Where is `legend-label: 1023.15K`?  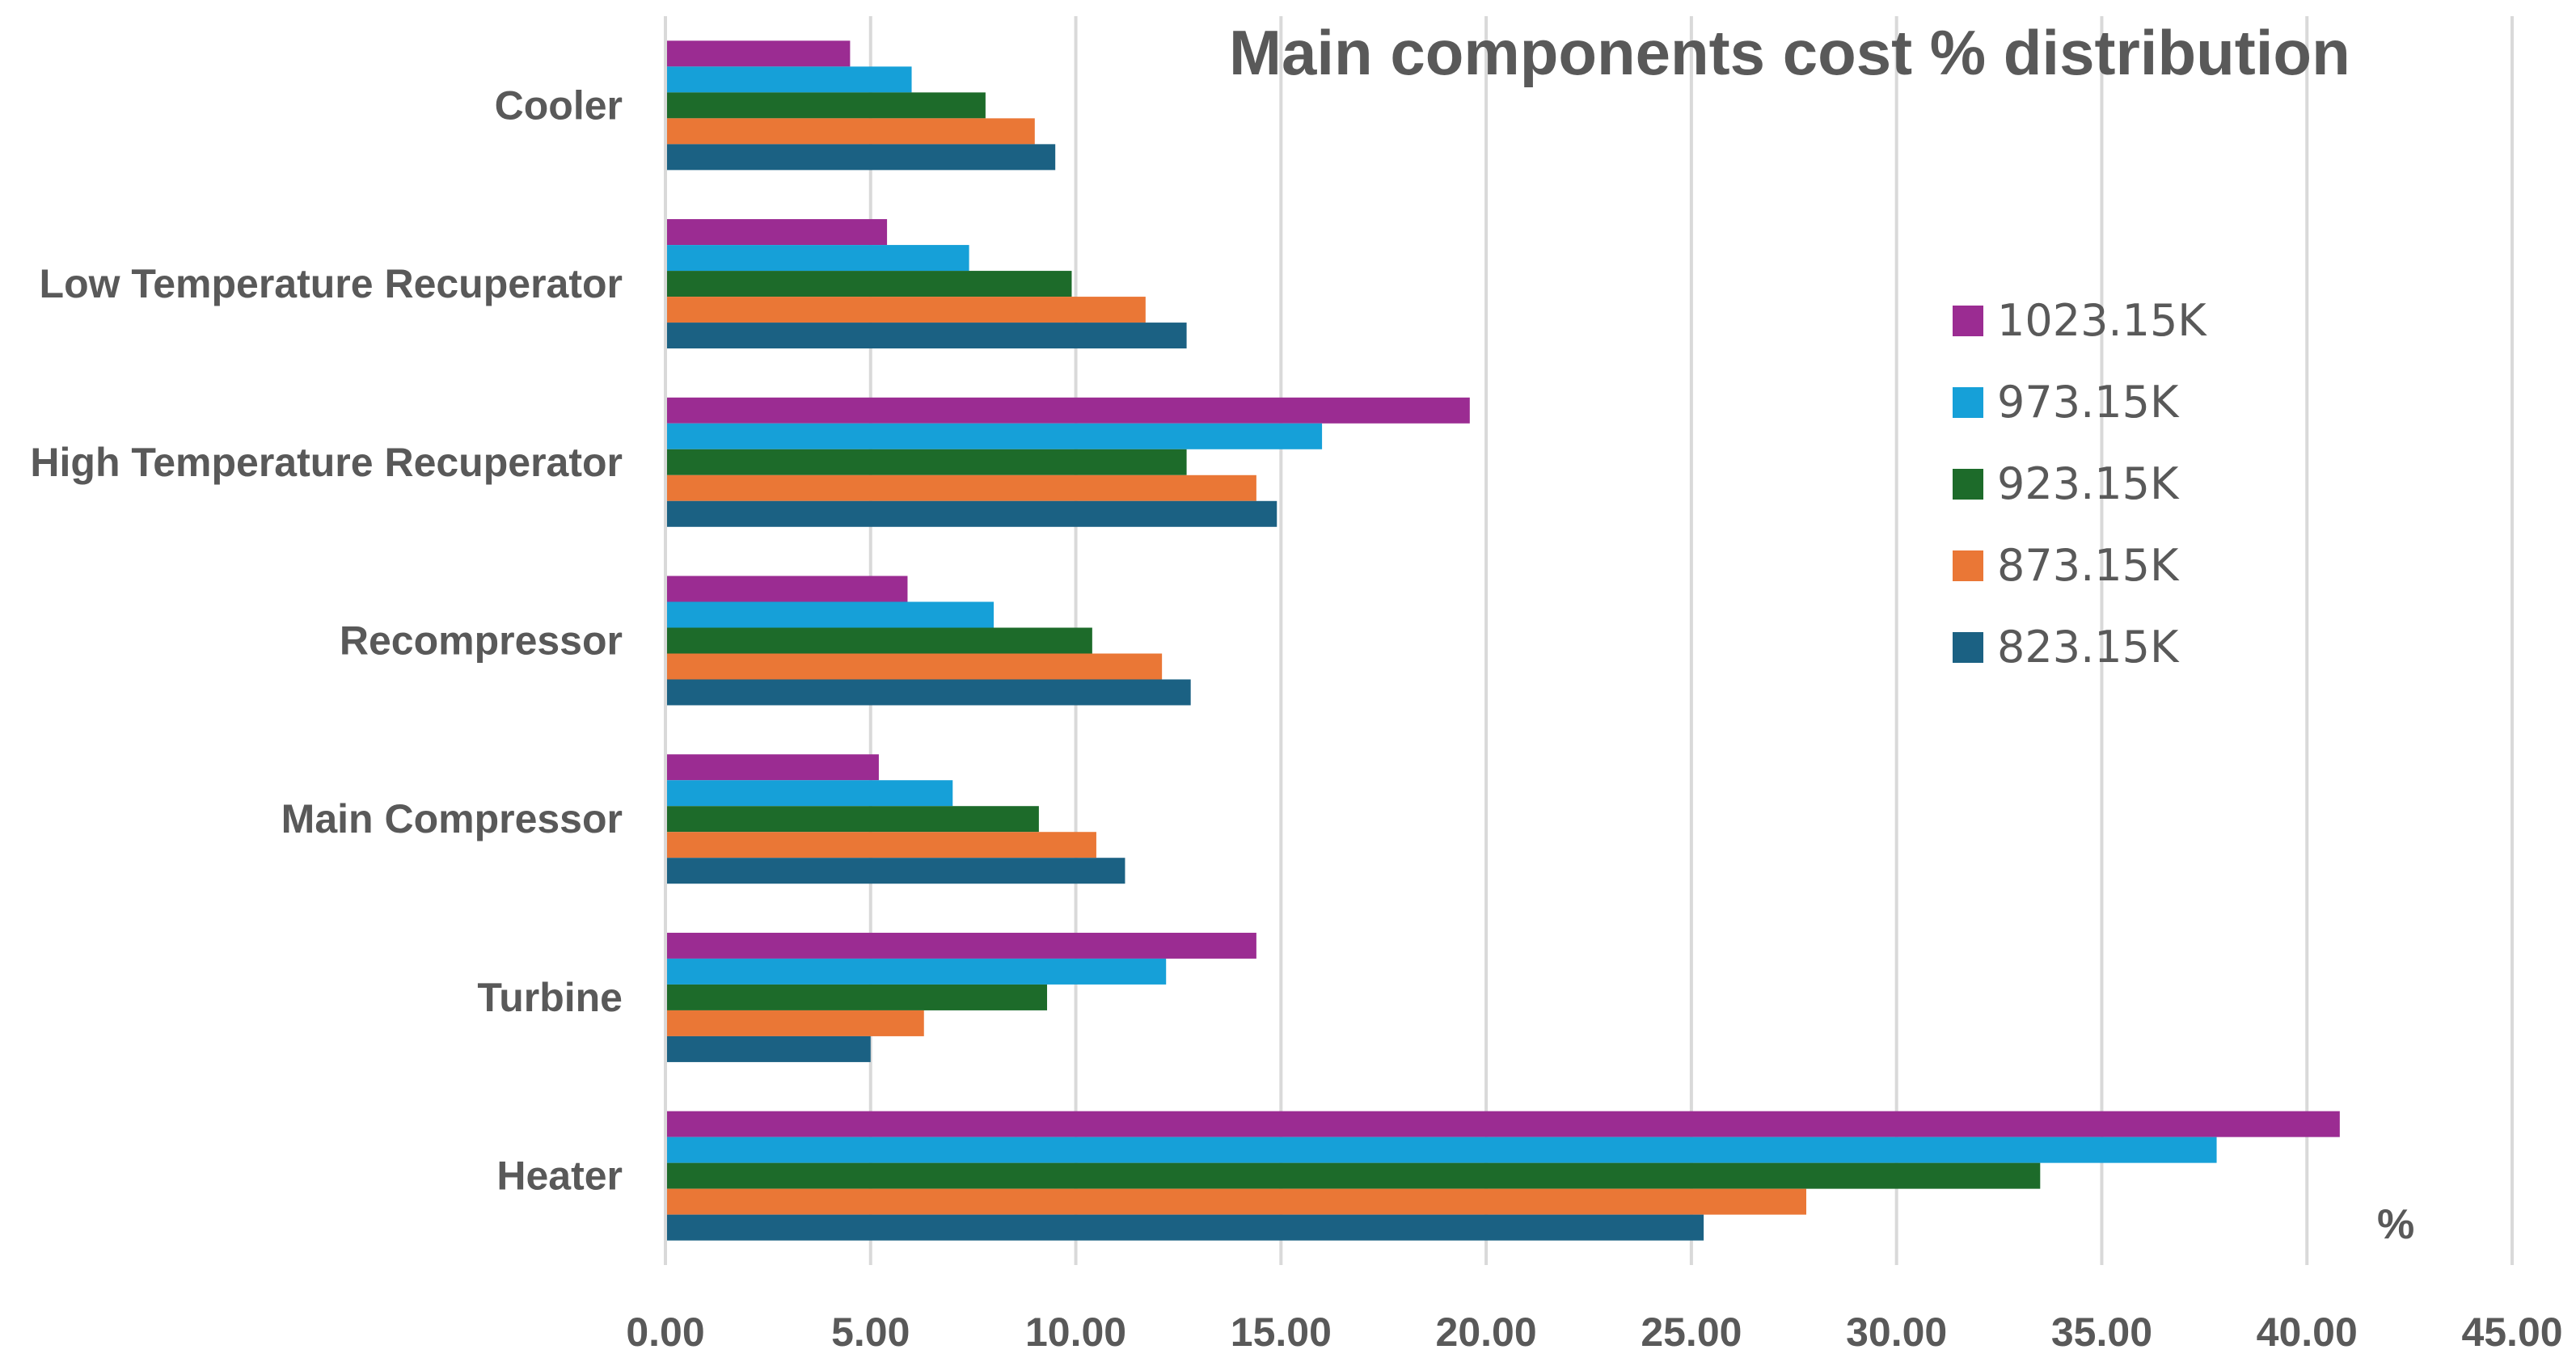 legend-label: 1023.15K is located at coordinates (2102, 320).